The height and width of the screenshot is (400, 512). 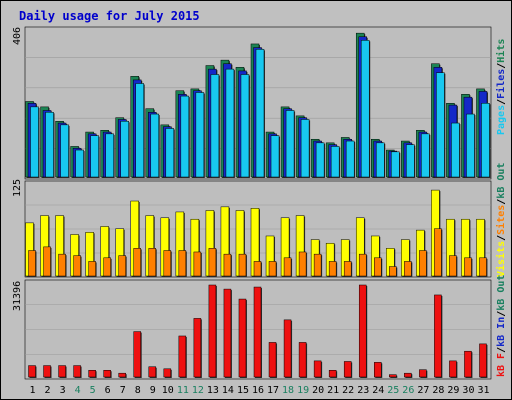 I want to click on bar-sites-day-24-fill, so click(x=378, y=267).